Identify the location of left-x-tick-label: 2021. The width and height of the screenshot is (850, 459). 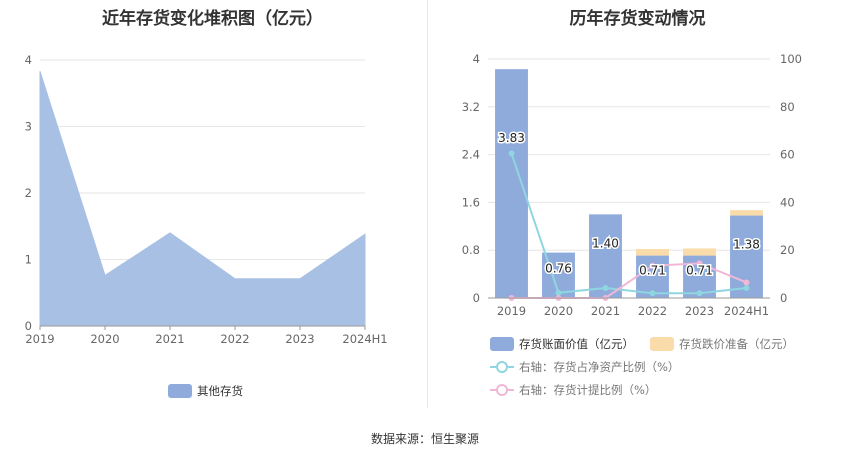
(169, 339).